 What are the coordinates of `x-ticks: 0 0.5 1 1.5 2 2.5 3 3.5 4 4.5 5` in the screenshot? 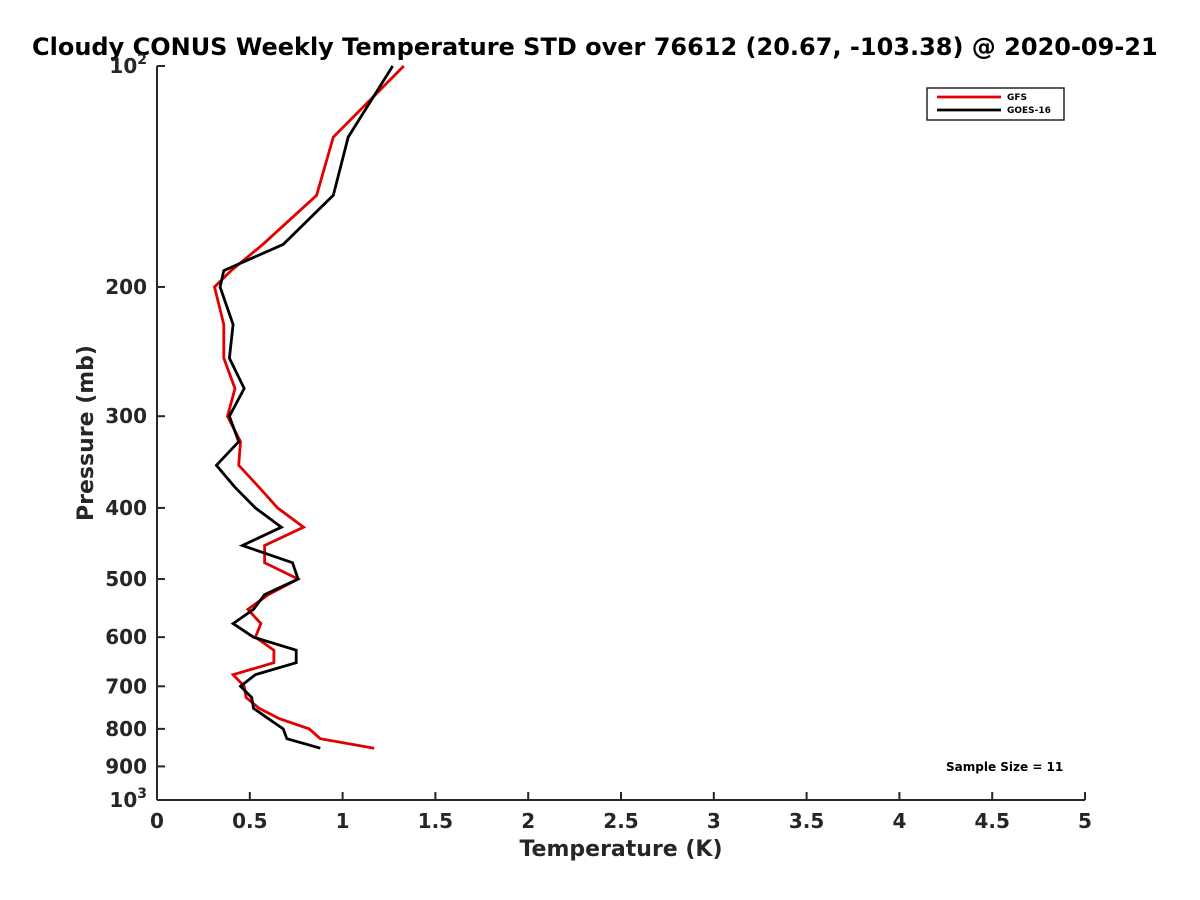 It's located at (621, 812).